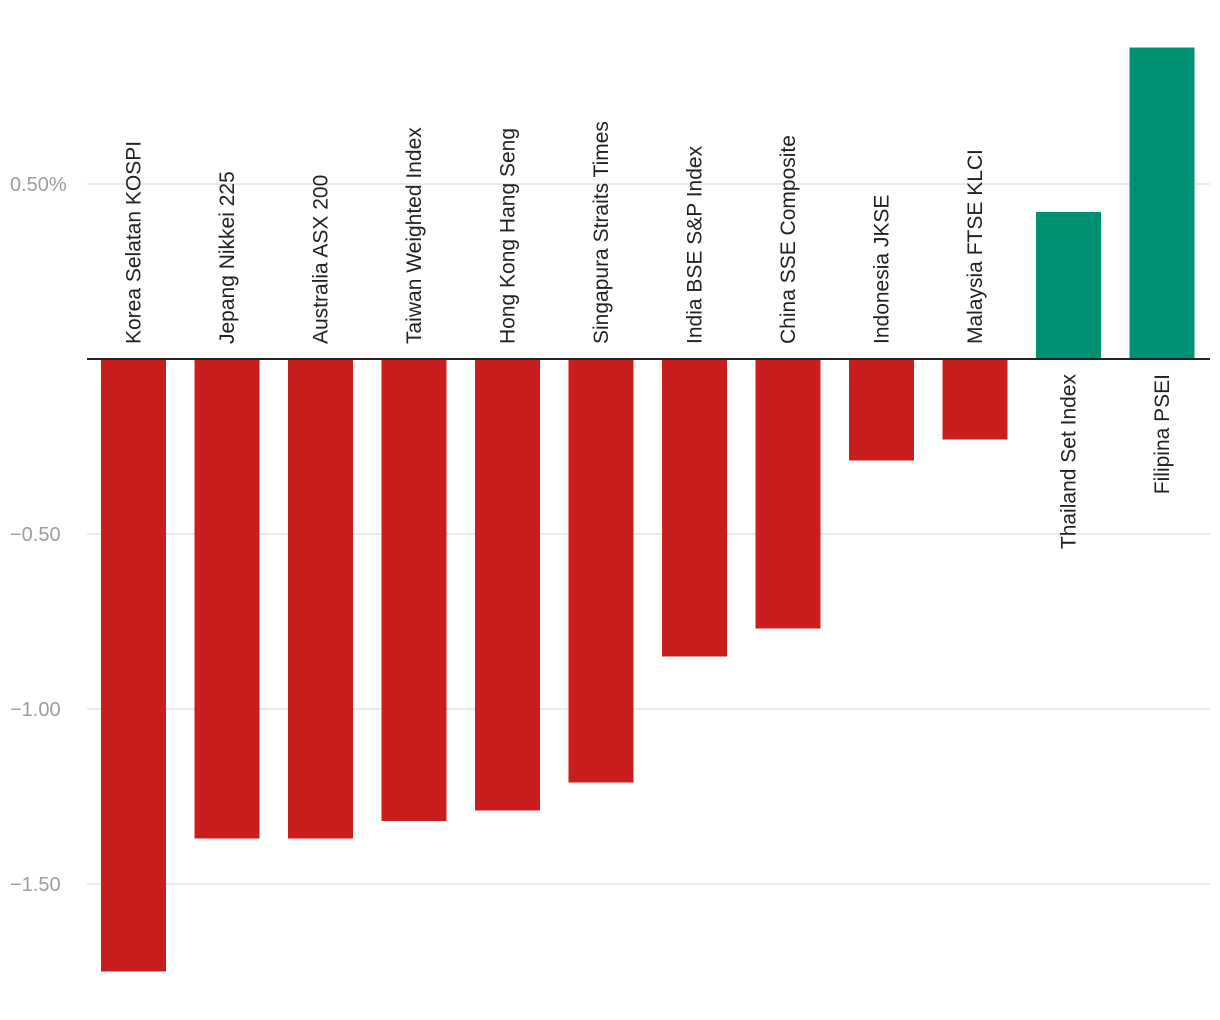  Describe the element at coordinates (321, 259) in the screenshot. I see `category-label: Australia ASX 200` at that location.